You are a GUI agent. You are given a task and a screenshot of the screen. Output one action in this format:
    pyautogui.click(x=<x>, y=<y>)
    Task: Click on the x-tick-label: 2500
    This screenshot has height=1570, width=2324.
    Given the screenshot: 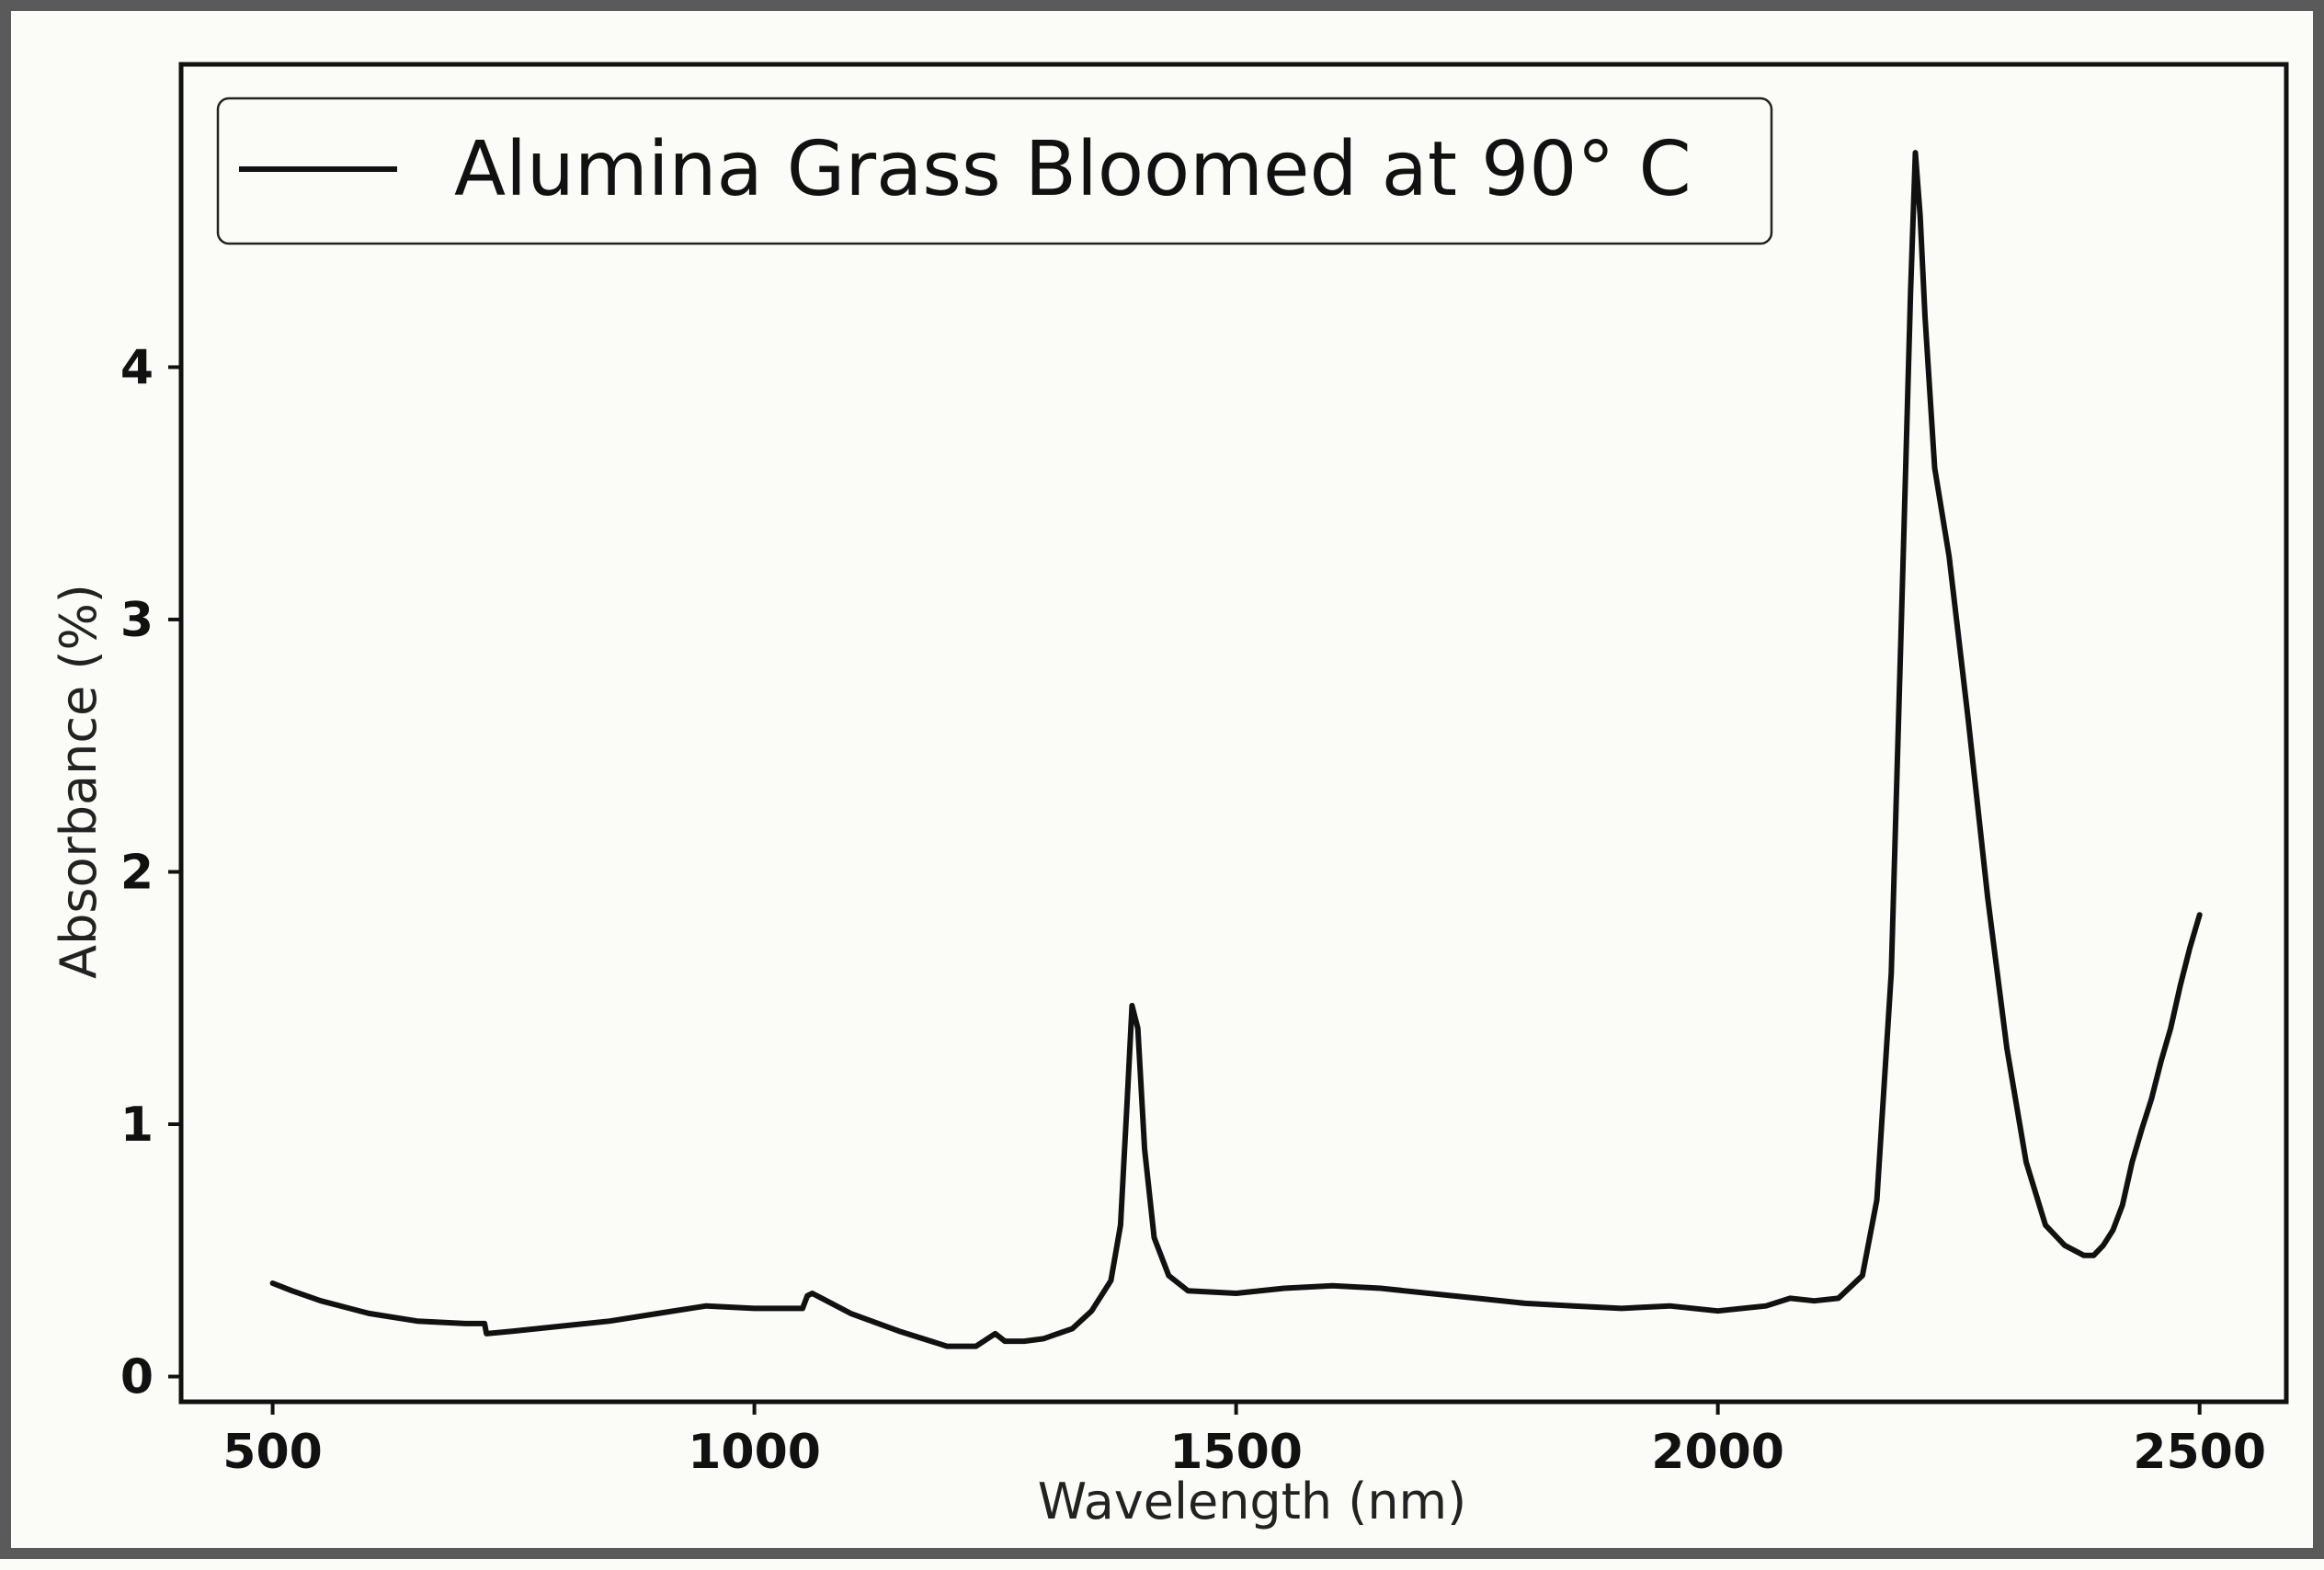 What is the action you would take?
    pyautogui.click(x=2200, y=1452)
    